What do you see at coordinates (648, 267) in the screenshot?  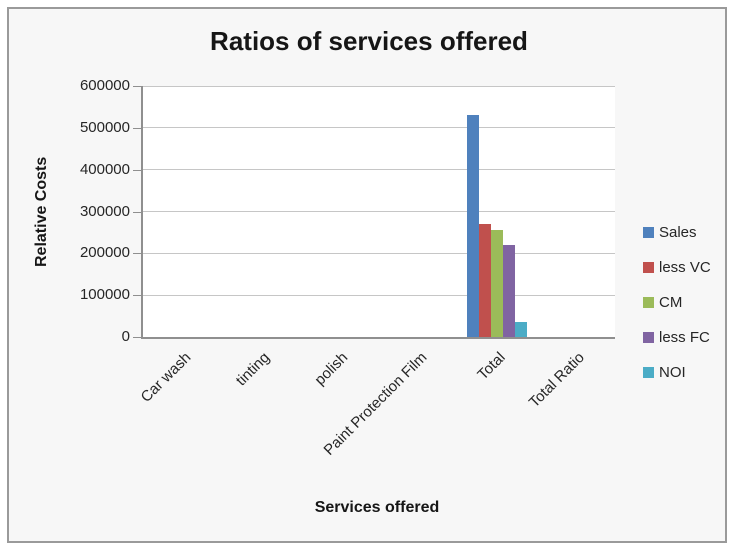 I see `legend-swatch-less-vc` at bounding box center [648, 267].